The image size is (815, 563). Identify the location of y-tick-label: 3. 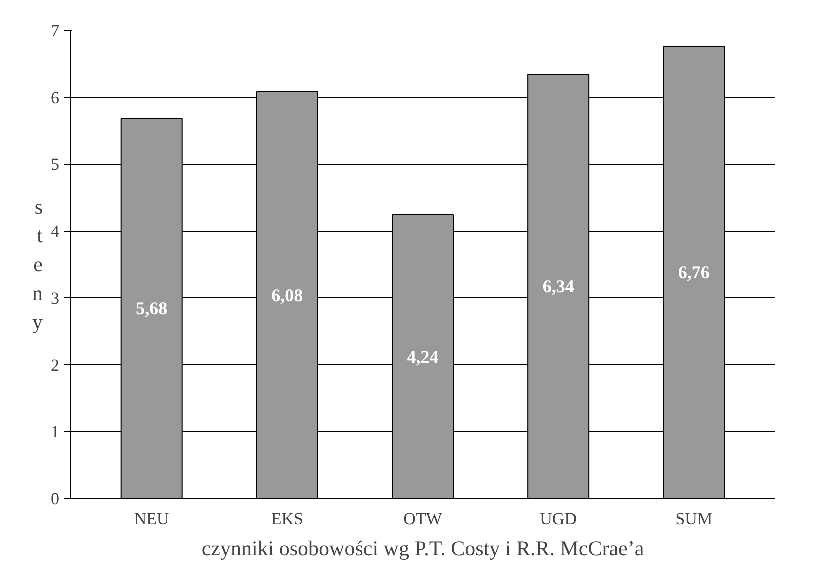
(55, 298).